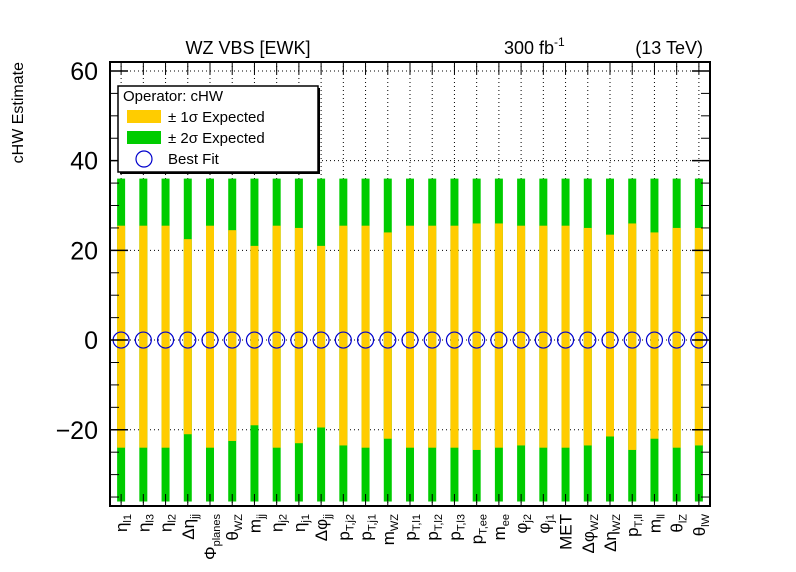 The image size is (796, 572). What do you see at coordinates (234, 527) in the screenshot?
I see `x-tick-label: θWZ` at bounding box center [234, 527].